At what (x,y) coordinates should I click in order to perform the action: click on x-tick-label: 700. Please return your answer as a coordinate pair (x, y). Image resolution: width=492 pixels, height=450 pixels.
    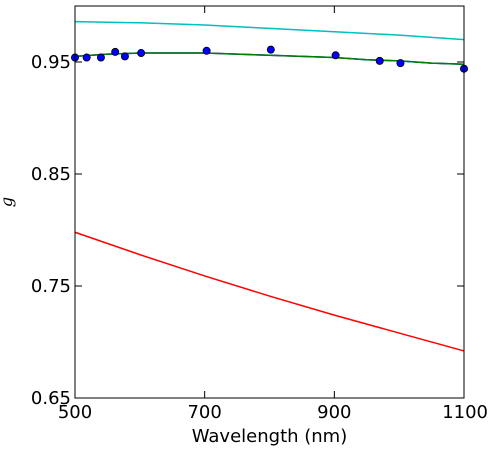
    Looking at the image, I should click on (204, 412).